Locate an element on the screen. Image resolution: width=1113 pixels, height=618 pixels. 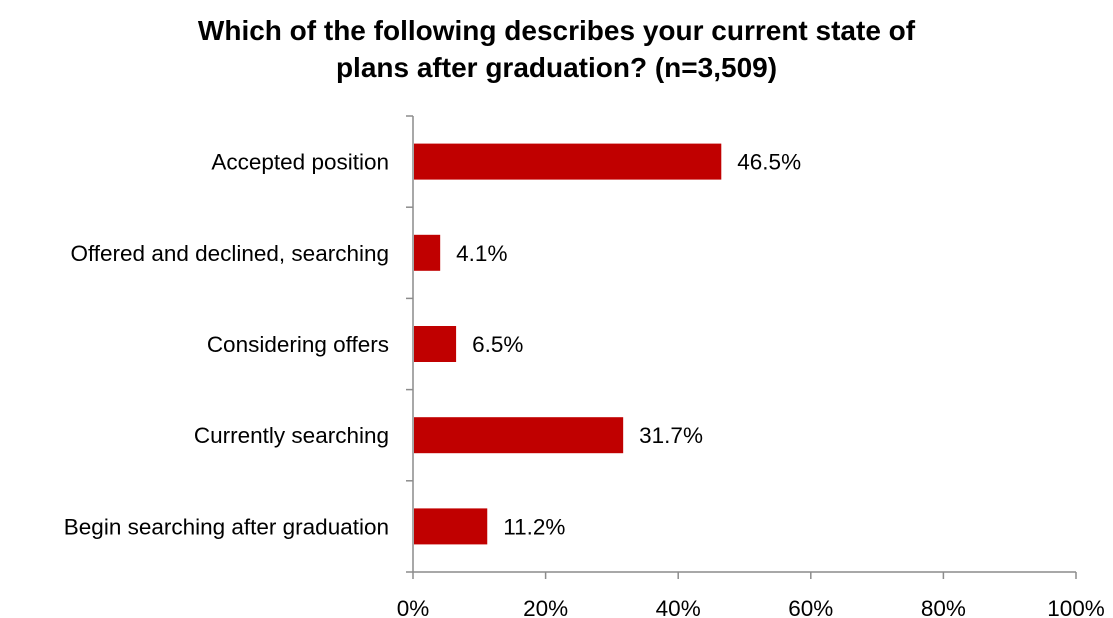
category-label: Currently searching is located at coordinates (291, 435).